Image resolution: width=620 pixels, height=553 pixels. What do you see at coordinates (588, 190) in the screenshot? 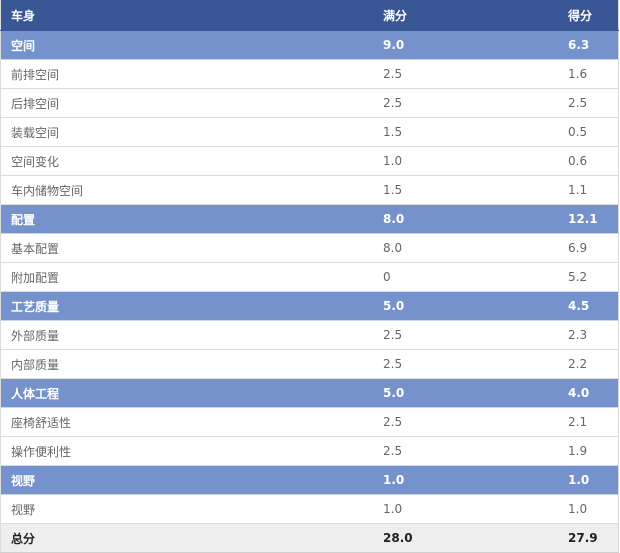
I see `row-score: 1.1` at bounding box center [588, 190].